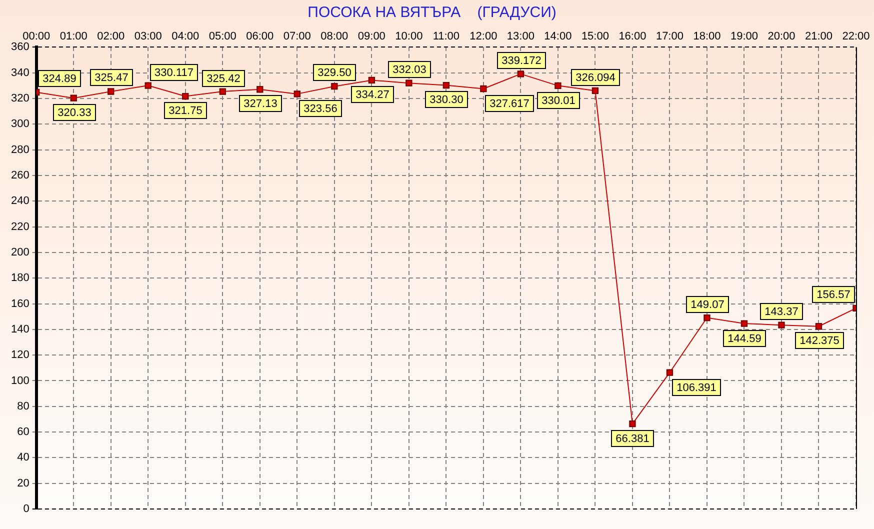 The height and width of the screenshot is (529, 874). I want to click on data-label: 330.30, so click(447, 100).